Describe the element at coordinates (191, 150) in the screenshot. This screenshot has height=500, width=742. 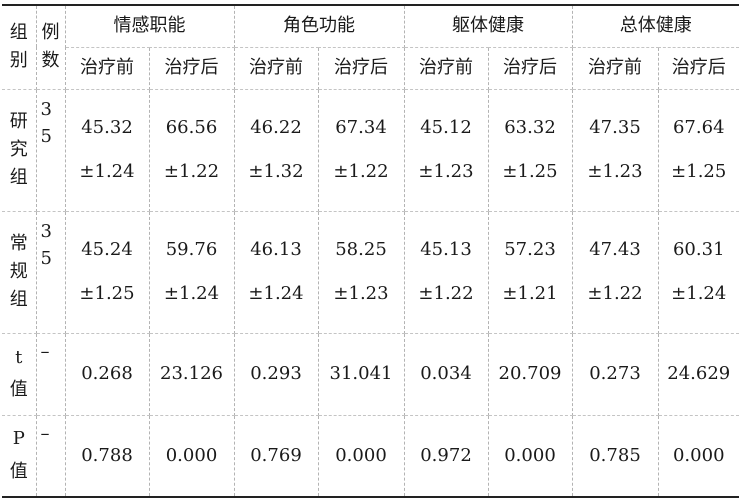
I see `value-cell: 66.56 ±1.22` at that location.